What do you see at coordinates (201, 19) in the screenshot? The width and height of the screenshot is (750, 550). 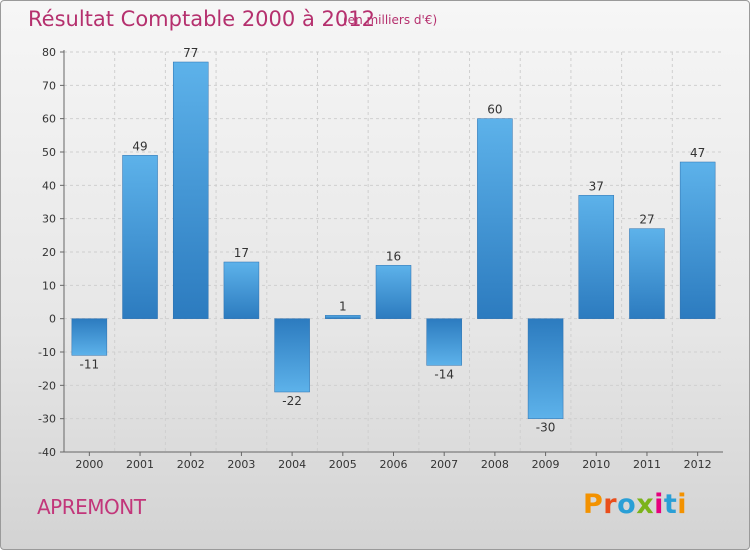 I see `chart-title: Résultat Comptable 2000 à 2012` at bounding box center [201, 19].